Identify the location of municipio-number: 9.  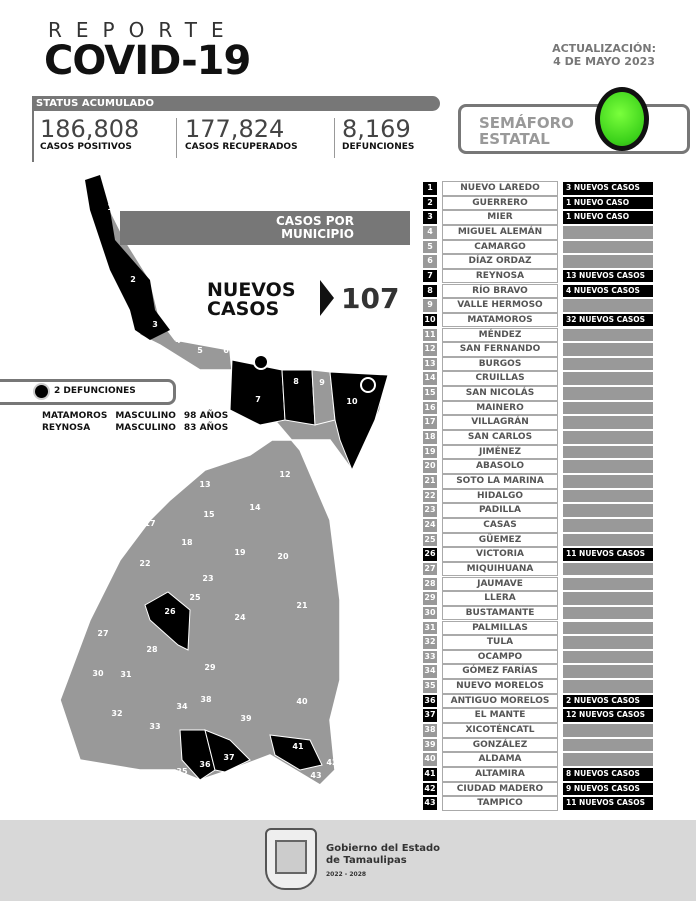
(430, 305).